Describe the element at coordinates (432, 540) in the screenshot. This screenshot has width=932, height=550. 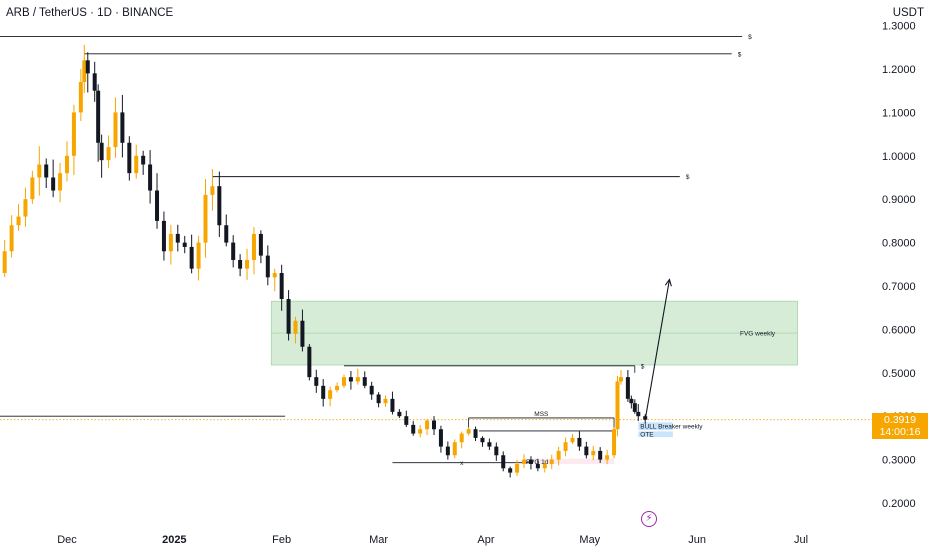
I see `x-axis: Dec 2025 Feb Mar Apr May Jun Jul` at that location.